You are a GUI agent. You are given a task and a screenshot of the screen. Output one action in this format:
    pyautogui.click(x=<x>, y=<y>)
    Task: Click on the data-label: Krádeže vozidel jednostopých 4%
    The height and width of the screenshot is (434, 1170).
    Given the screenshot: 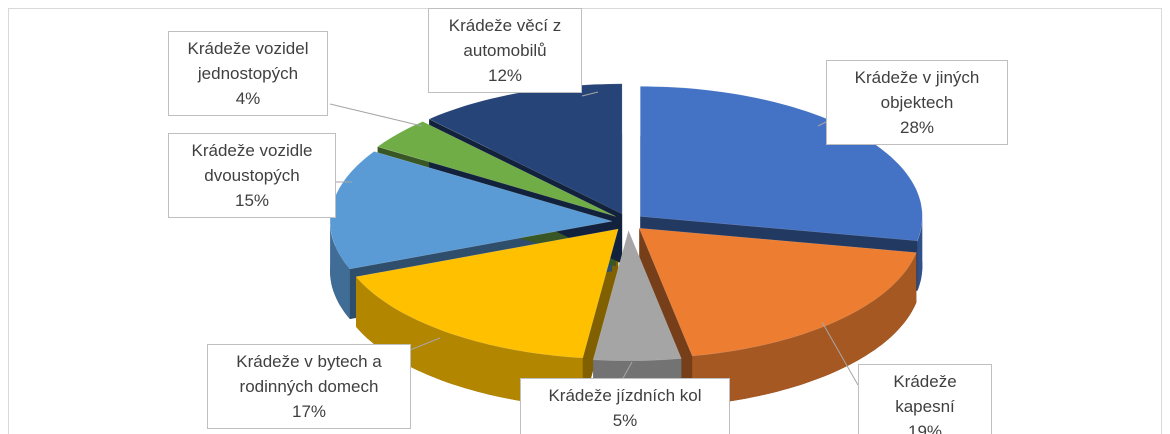 What is the action you would take?
    pyautogui.click(x=248, y=73)
    